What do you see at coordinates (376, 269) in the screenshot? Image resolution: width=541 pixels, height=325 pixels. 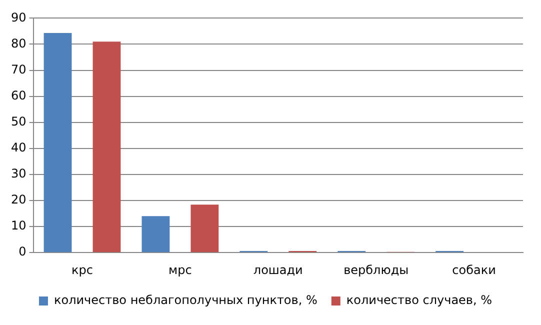 I see `x-tick-label: верблюды` at bounding box center [376, 269].